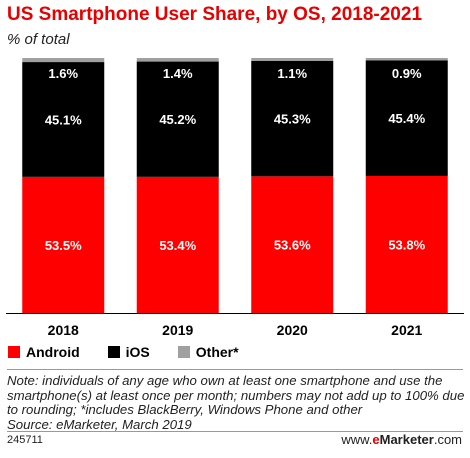 This screenshot has height=458, width=470. I want to click on legend-swatch-ios, so click(113, 352).